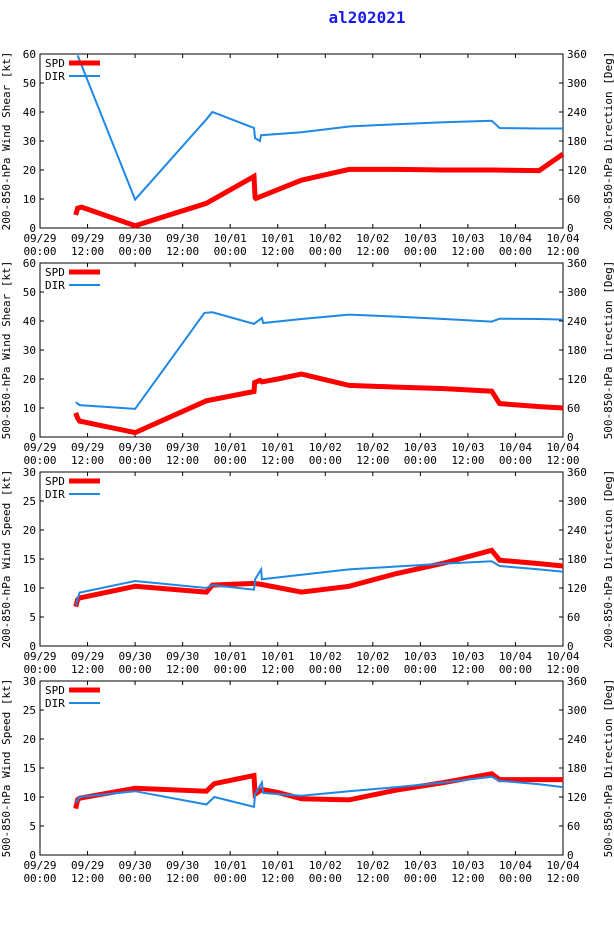  Describe the element at coordinates (32, 617) in the screenshot. I see `y-tick-label: 5` at that location.